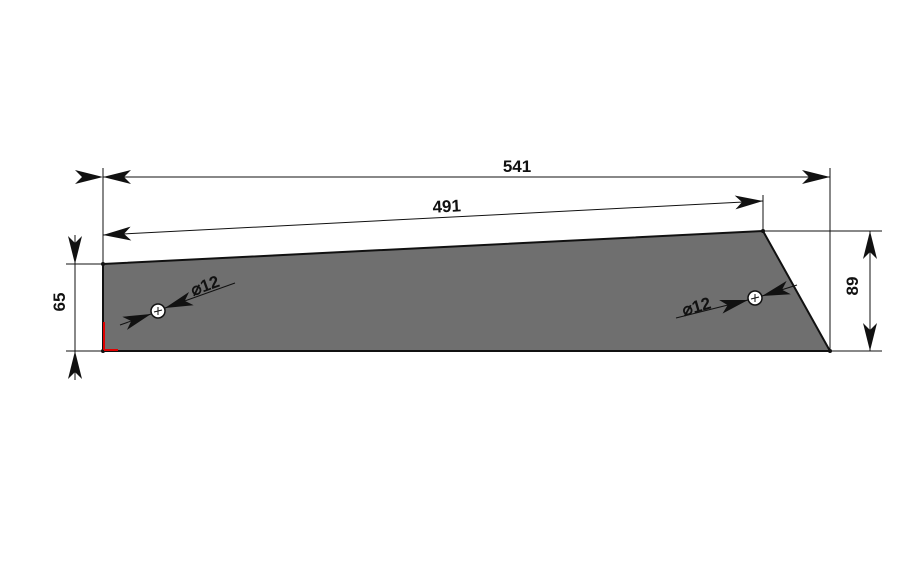 This screenshot has width=914, height=577. I want to click on dimension-65: 65, so click(66, 307).